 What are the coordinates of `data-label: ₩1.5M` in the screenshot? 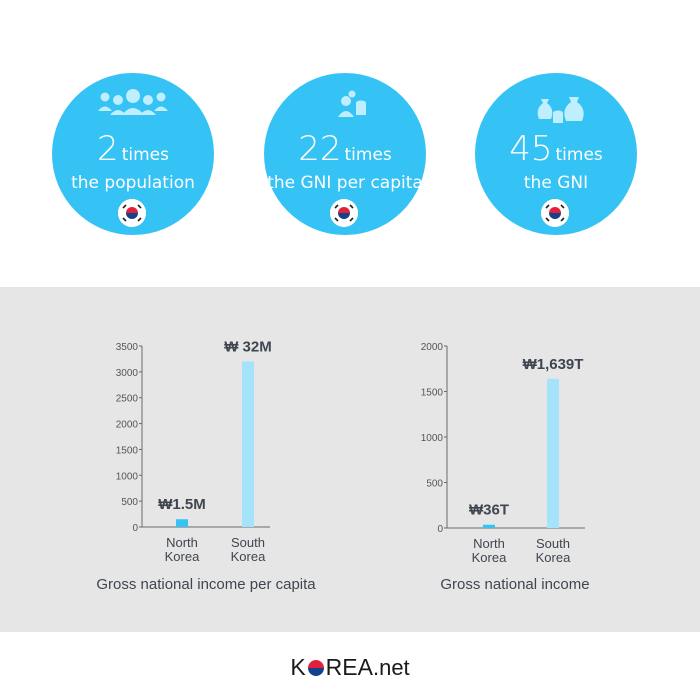 It's located at (182, 504).